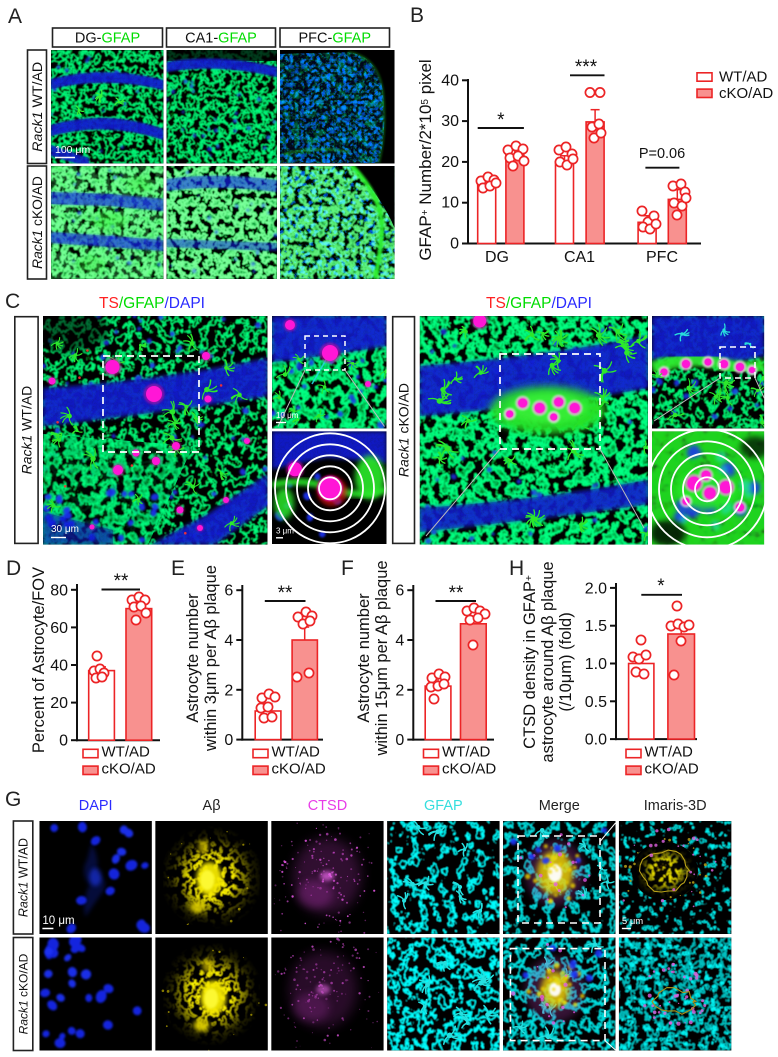 This screenshot has width=778, height=1057. What do you see at coordinates (347, 568) in the screenshot?
I see `svg-text: F` at bounding box center [347, 568].